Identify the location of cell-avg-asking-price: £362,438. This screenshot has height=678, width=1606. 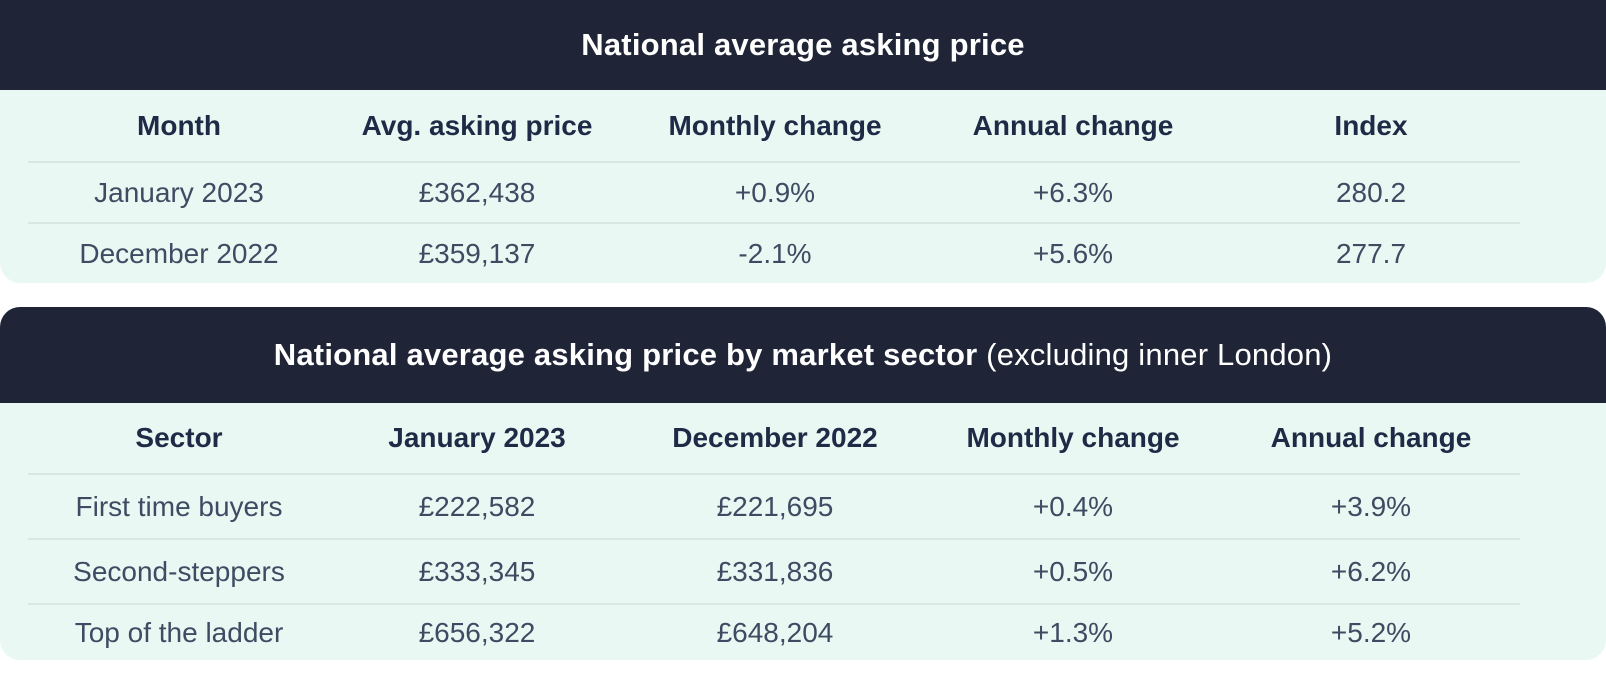
(477, 192).